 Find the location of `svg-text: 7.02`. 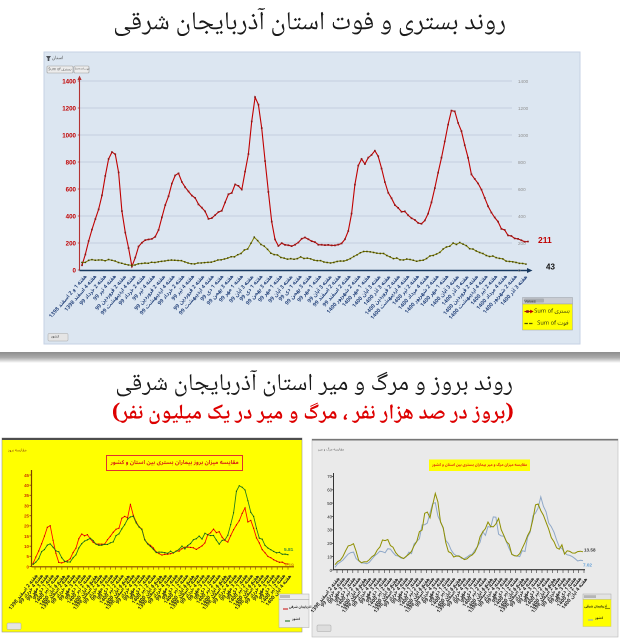

svg-text: 7.02 is located at coordinates (587, 565).